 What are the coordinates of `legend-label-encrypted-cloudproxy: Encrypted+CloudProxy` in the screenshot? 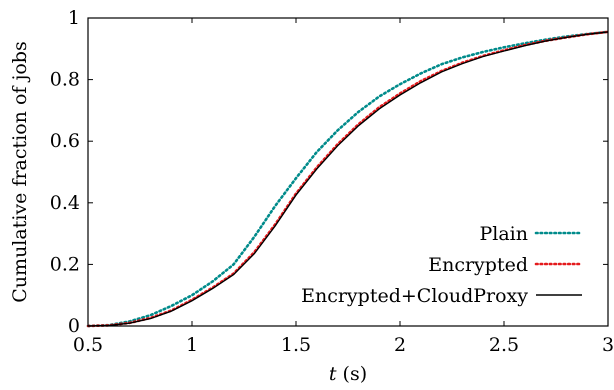 It's located at (414, 296).